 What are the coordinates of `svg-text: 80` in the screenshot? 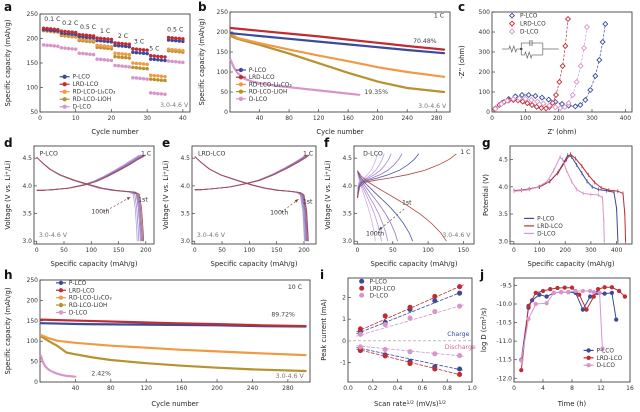 It's located at (111, 388).